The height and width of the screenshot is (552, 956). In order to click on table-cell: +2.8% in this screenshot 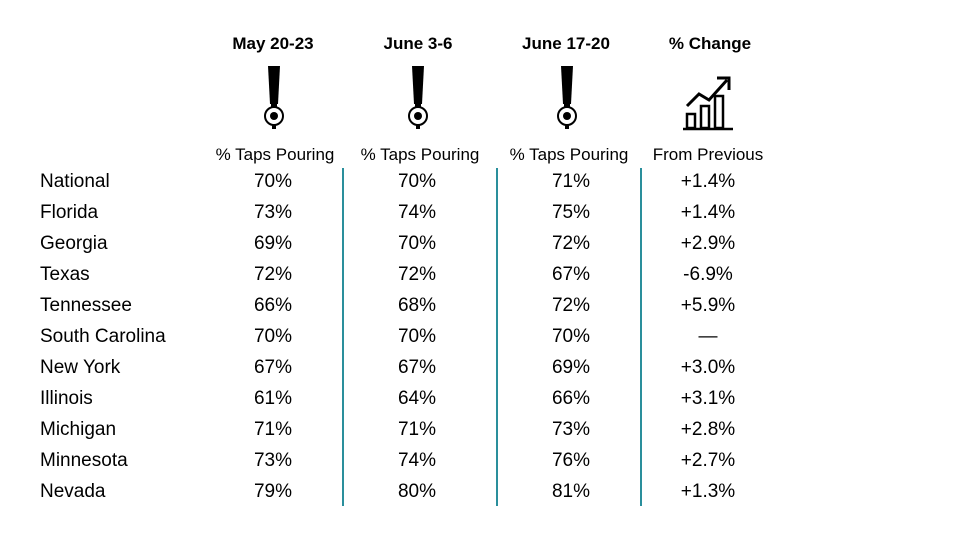, I will do `click(708, 429)`.